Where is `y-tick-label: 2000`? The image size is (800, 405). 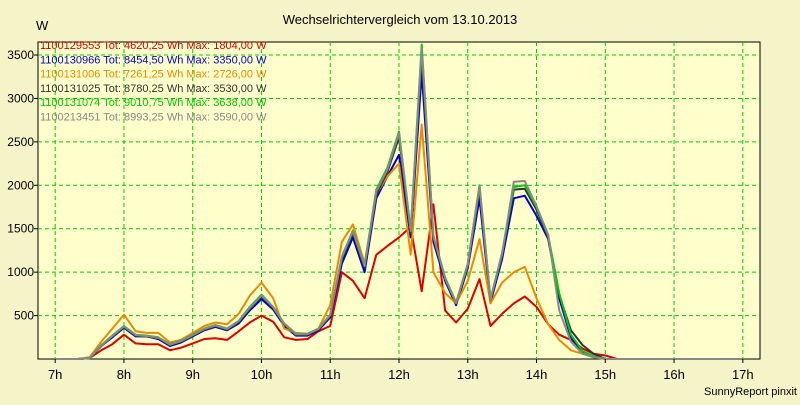 y-tick-label: 2000 is located at coordinates (20, 185).